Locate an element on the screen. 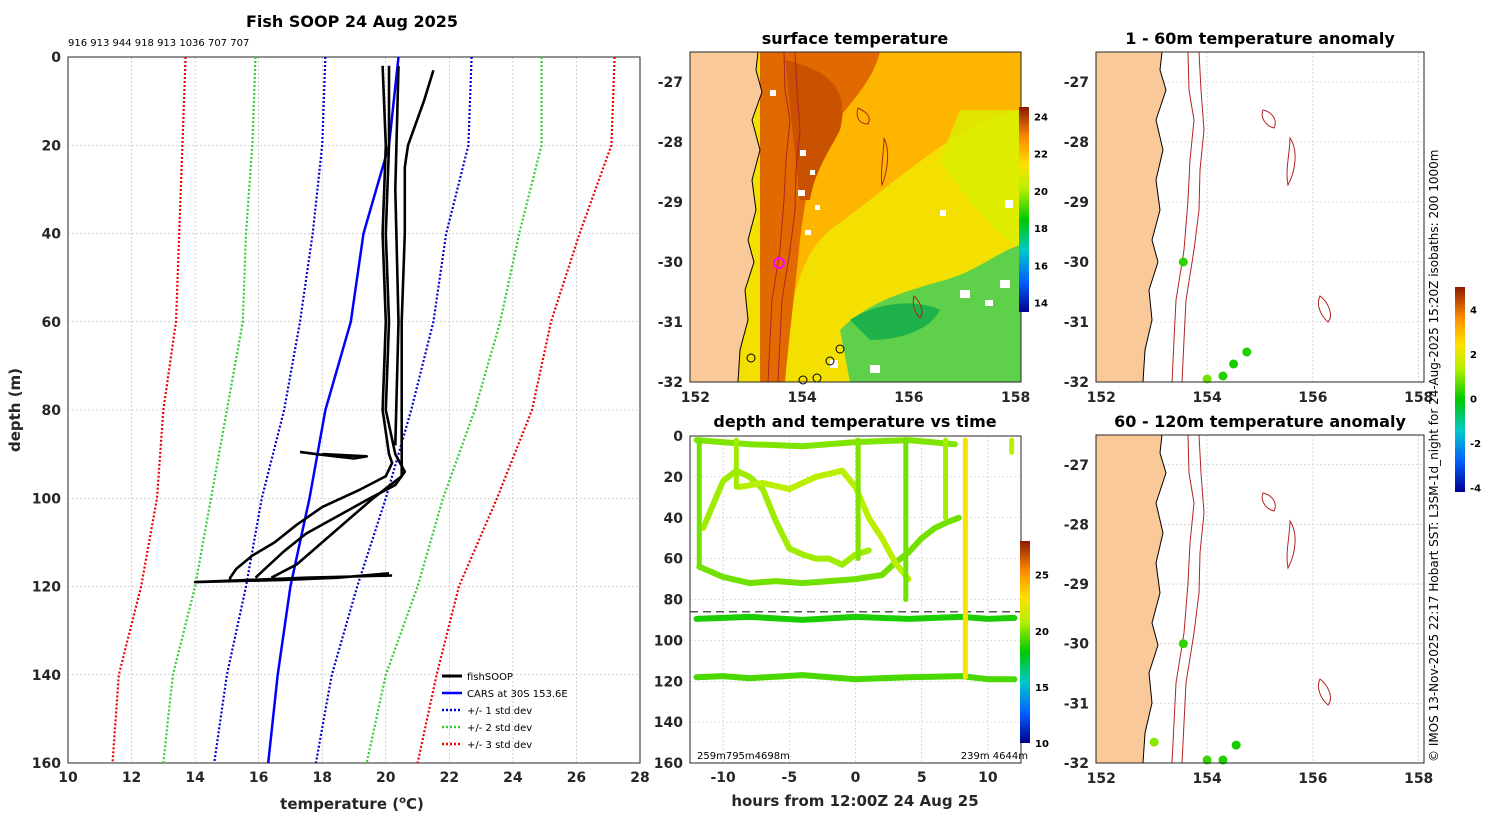 Image resolution: width=1500 pixels, height=820 pixels. colorbar-tick-label: 18 is located at coordinates (1041, 229).